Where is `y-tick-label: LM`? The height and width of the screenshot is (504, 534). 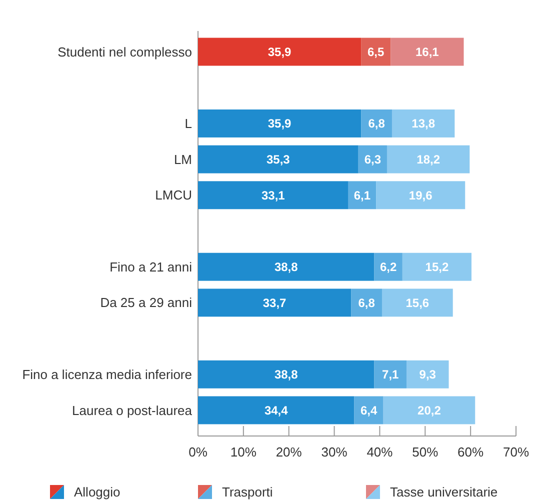 y-tick-label: LM is located at coordinates (183, 159).